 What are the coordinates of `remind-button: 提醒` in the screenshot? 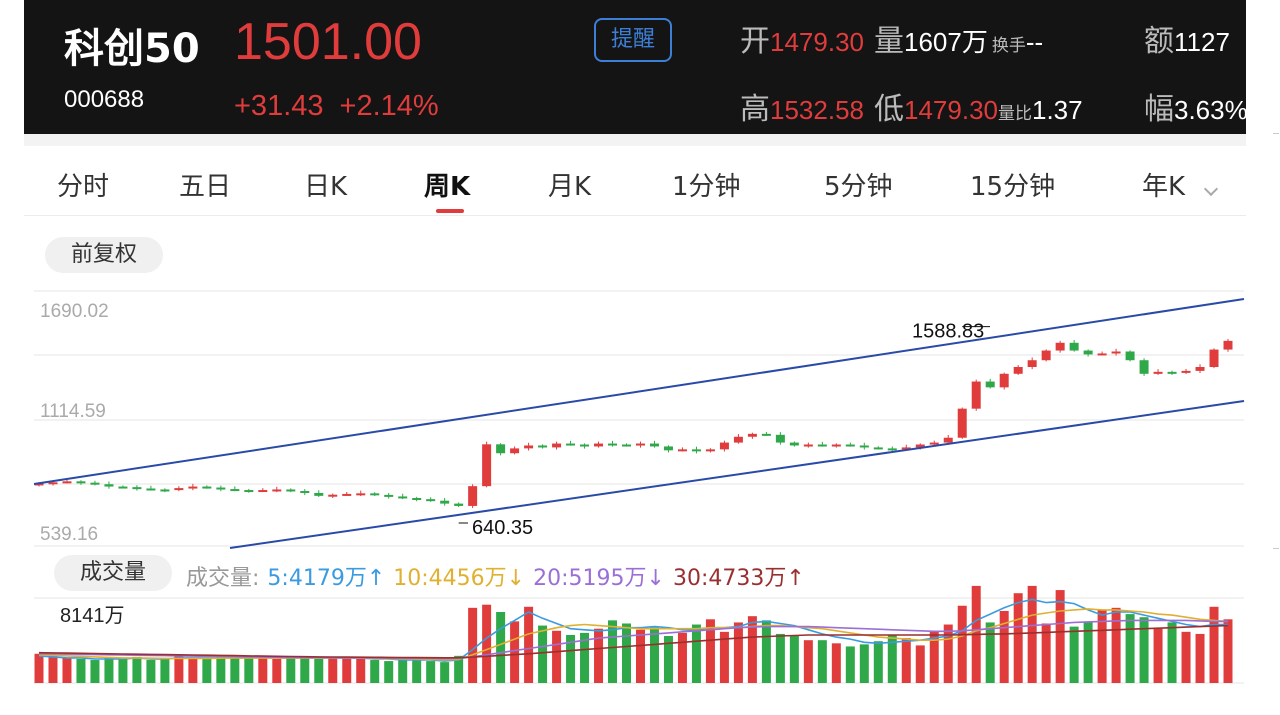 It's located at (633, 40).